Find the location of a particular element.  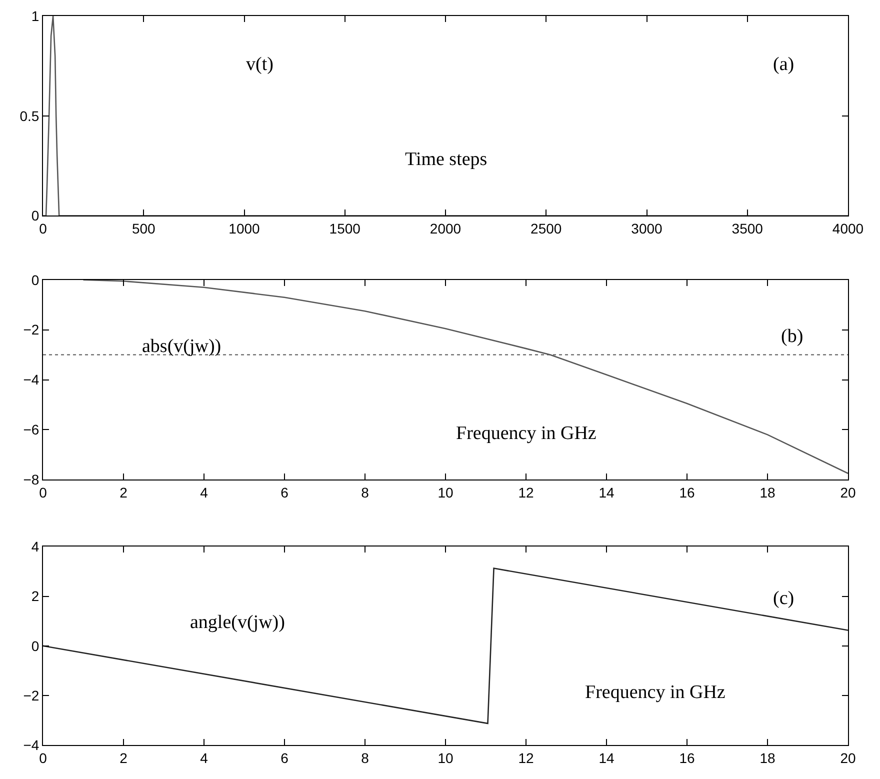

text: abs(v(jw)) is located at coordinates (182, 346).